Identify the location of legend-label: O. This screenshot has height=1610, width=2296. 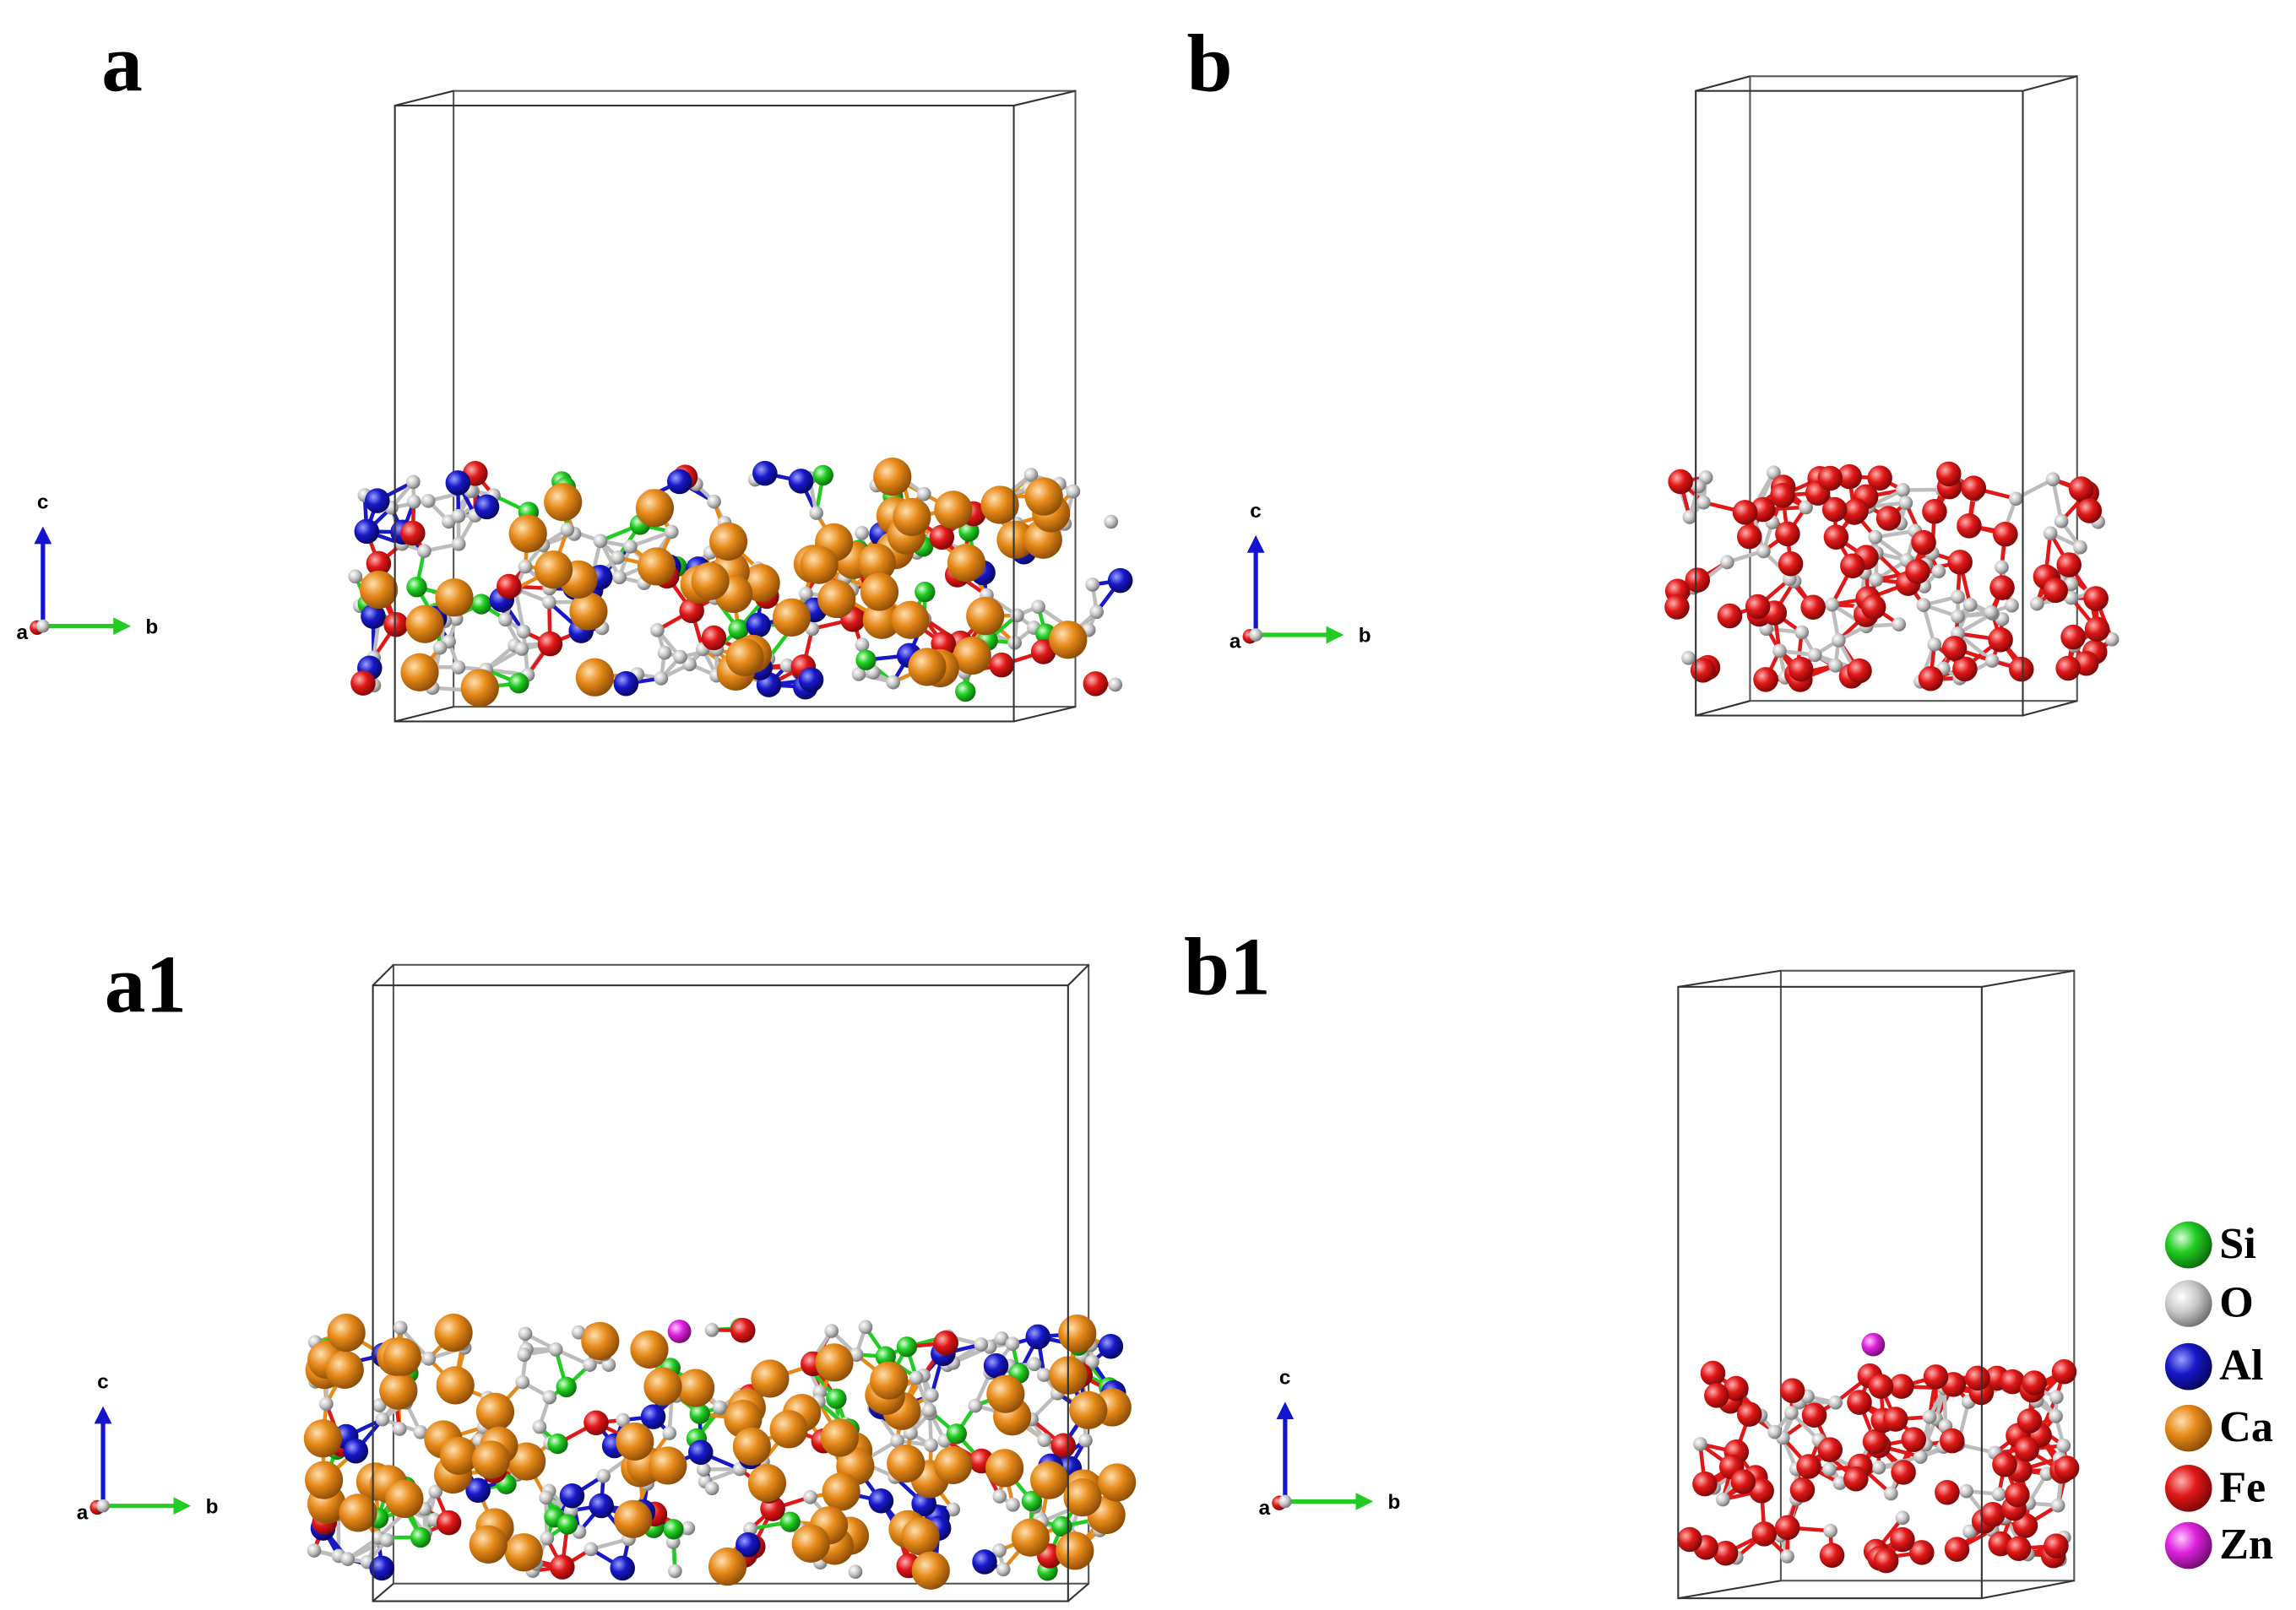
(2236, 1302).